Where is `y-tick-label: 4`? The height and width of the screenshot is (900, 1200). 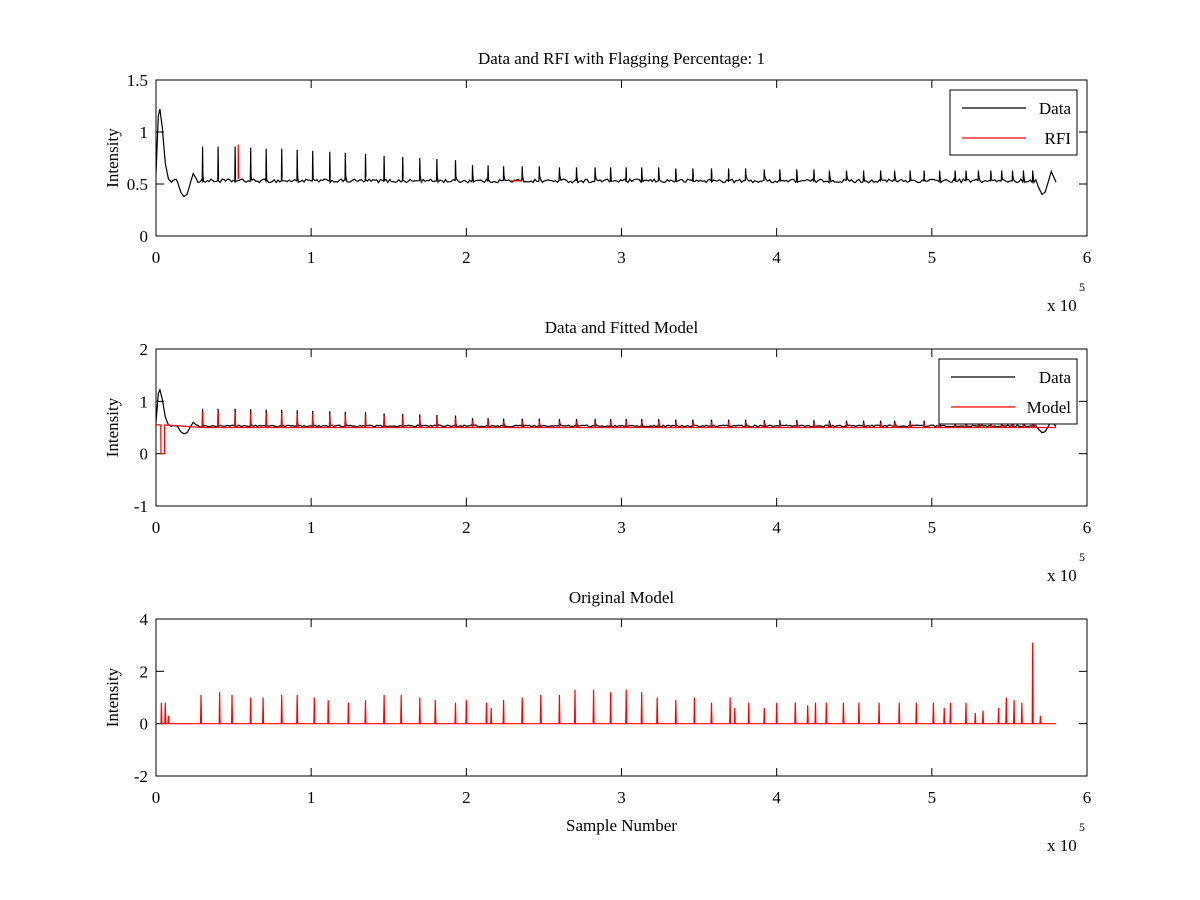
y-tick-label: 4 is located at coordinates (144, 619).